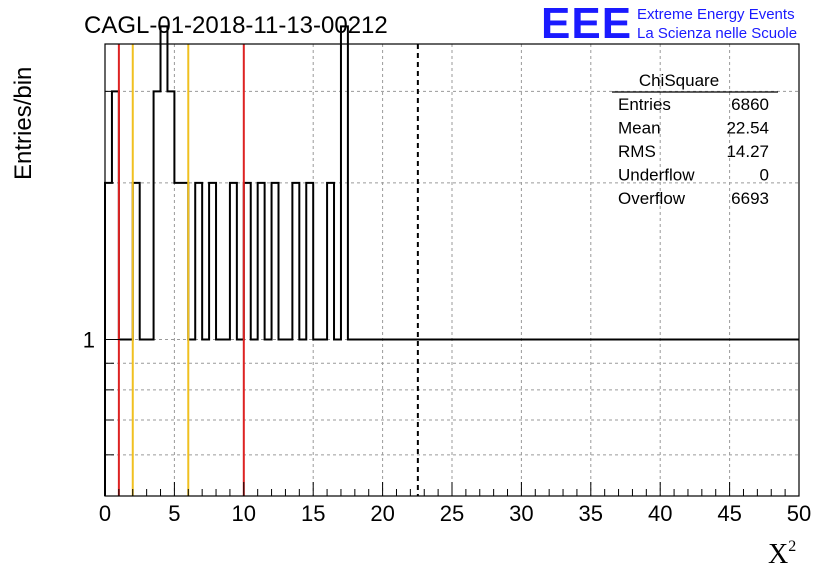  Describe the element at coordinates (782, 554) in the screenshot. I see `x-axis-label: X2` at that location.